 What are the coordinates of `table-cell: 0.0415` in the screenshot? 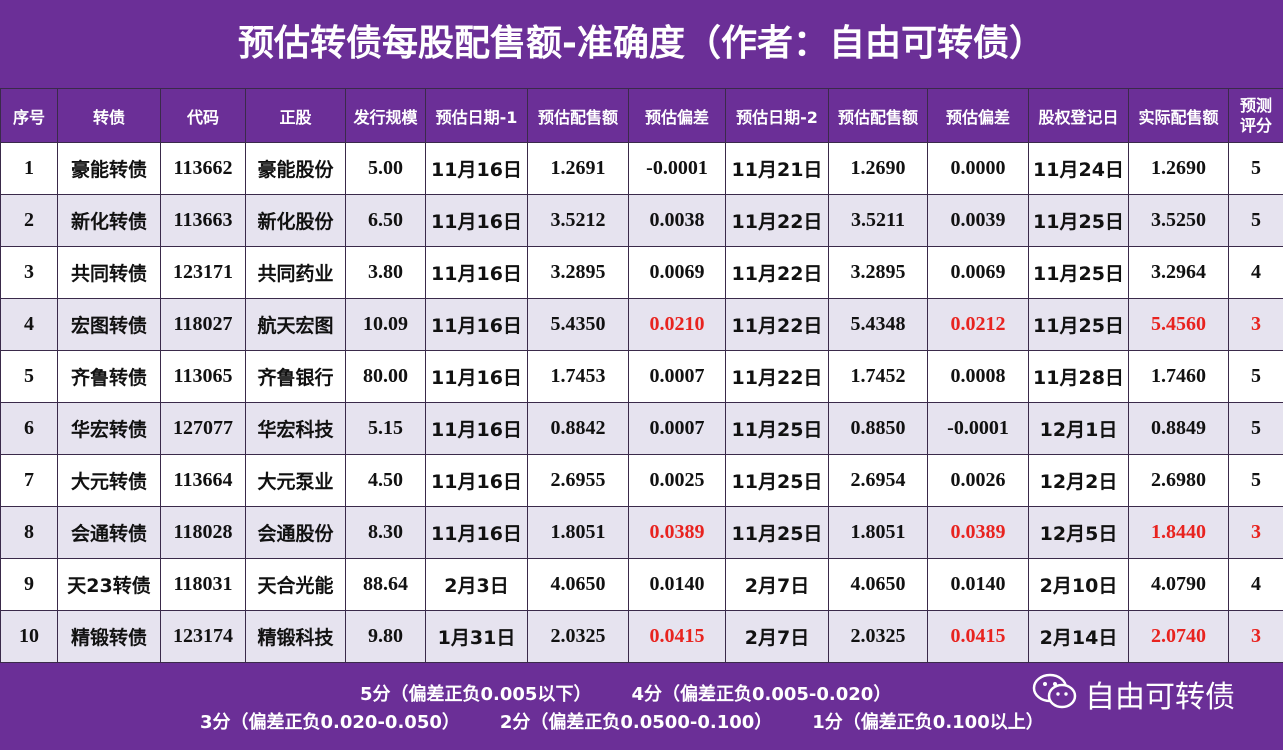 It's located at (677, 636).